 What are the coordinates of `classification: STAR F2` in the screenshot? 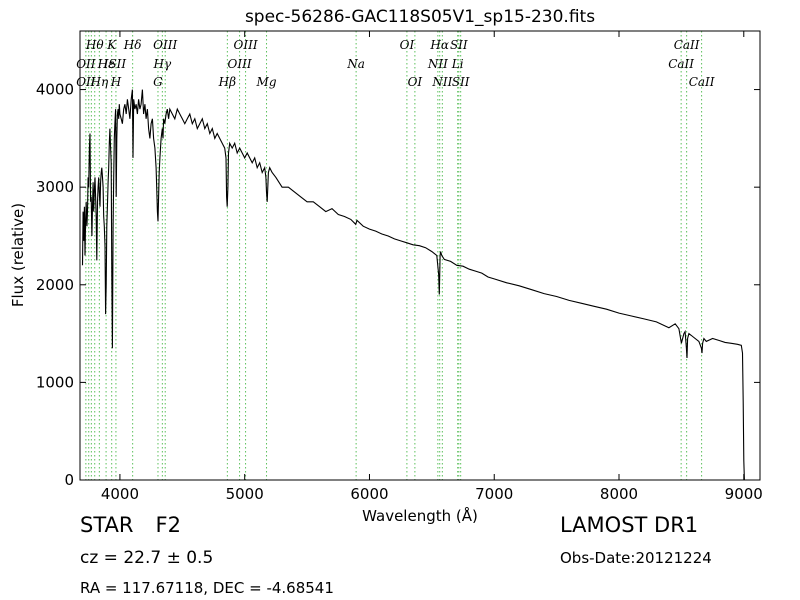 It's located at (130, 525).